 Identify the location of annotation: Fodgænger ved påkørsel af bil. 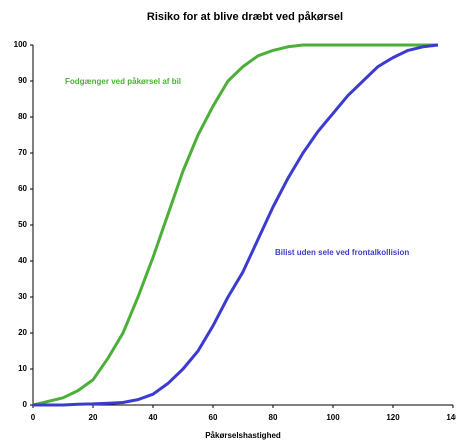
(123, 81).